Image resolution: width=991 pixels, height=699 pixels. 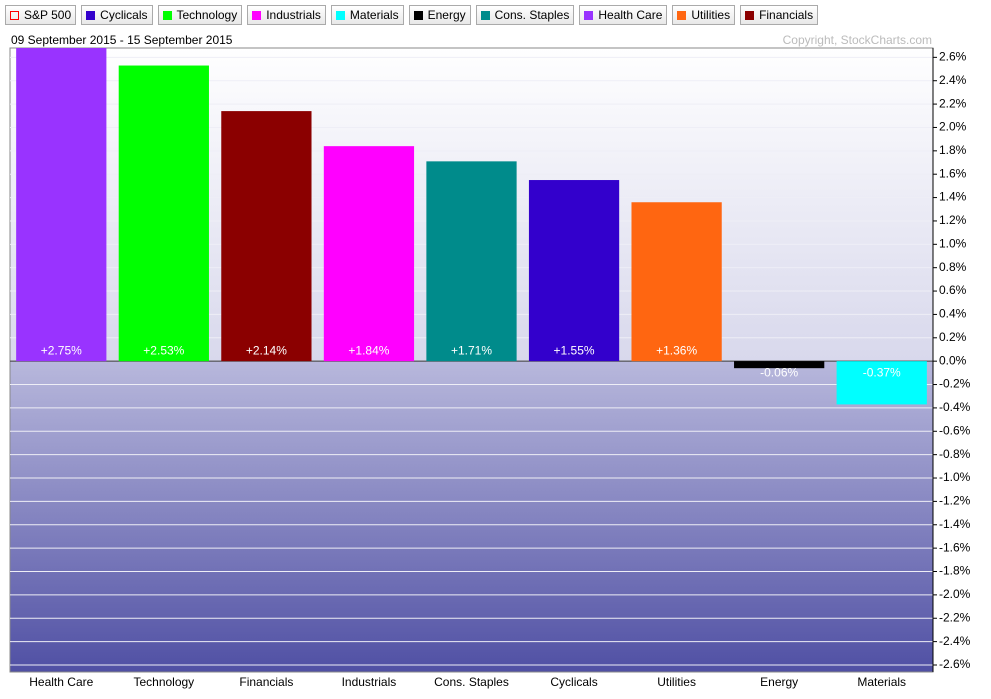 What do you see at coordinates (779, 682) in the screenshot?
I see `x-tick-label: Energy` at bounding box center [779, 682].